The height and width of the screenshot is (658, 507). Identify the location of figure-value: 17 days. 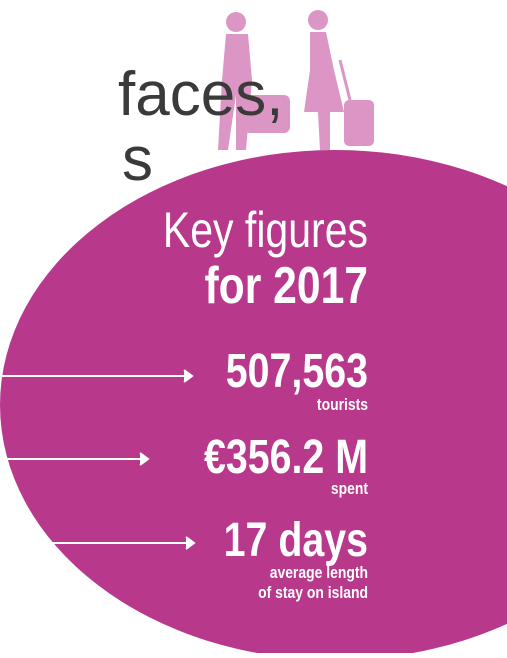
(296, 540).